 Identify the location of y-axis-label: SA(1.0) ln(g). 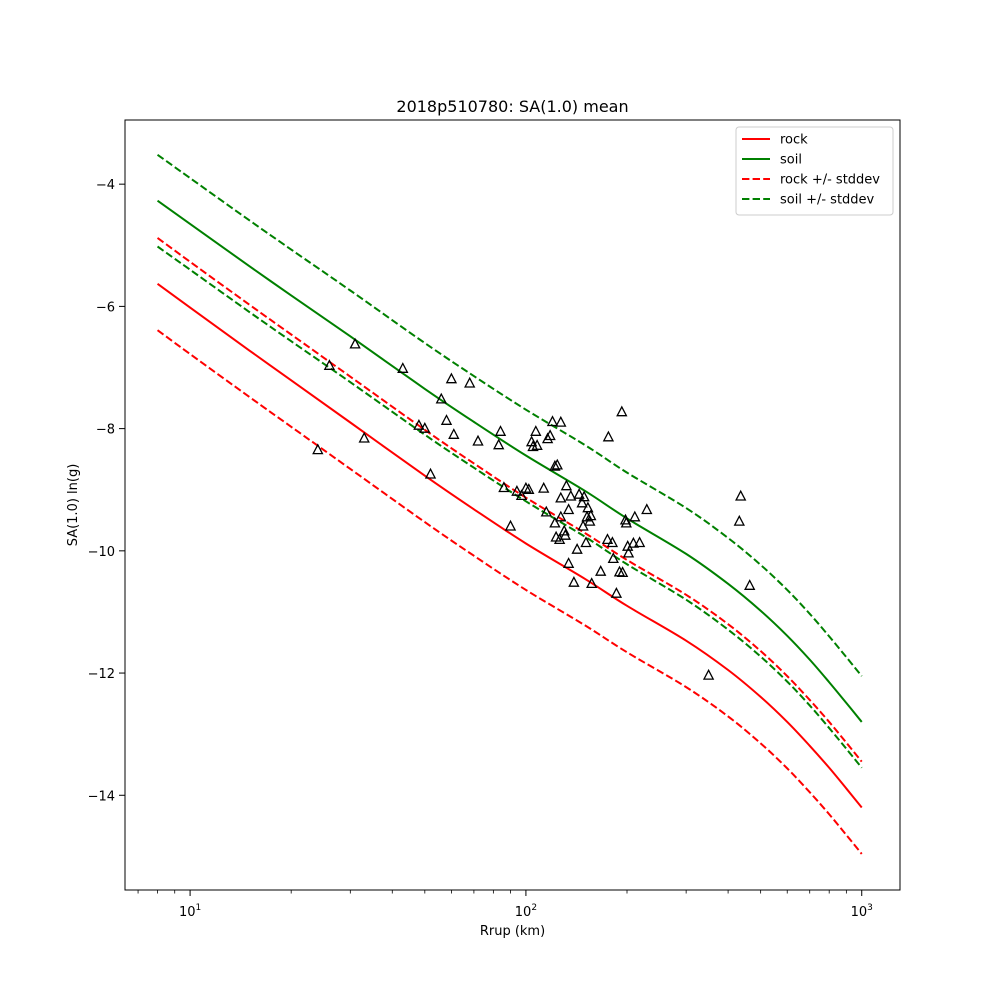
(73, 505).